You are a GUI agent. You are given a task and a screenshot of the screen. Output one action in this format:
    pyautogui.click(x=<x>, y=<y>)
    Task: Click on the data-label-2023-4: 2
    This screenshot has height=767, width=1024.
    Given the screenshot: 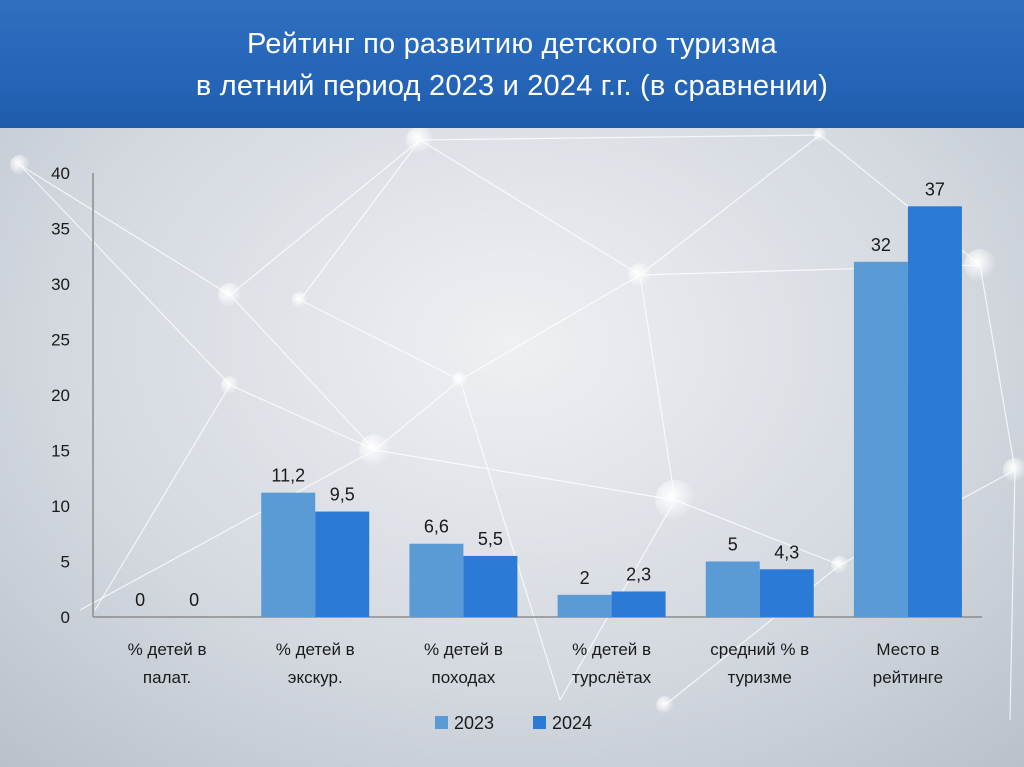 What is the action you would take?
    pyautogui.click(x=585, y=578)
    